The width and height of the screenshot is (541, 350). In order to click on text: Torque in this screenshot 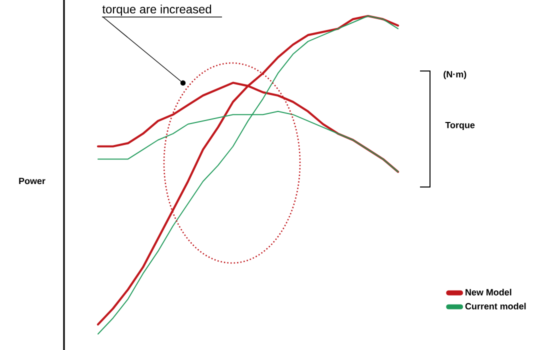, I will do `click(460, 126)`.